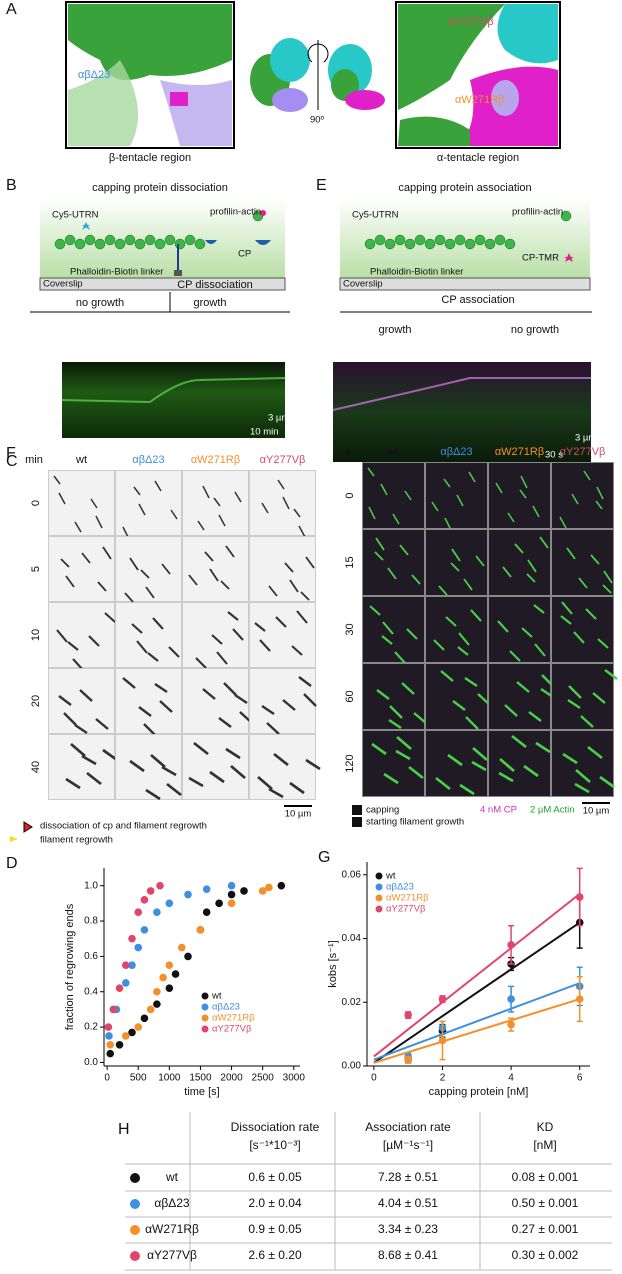 The height and width of the screenshot is (1274, 622). Describe the element at coordinates (36, 701) in the screenshot. I see `row-label: 20` at that location.